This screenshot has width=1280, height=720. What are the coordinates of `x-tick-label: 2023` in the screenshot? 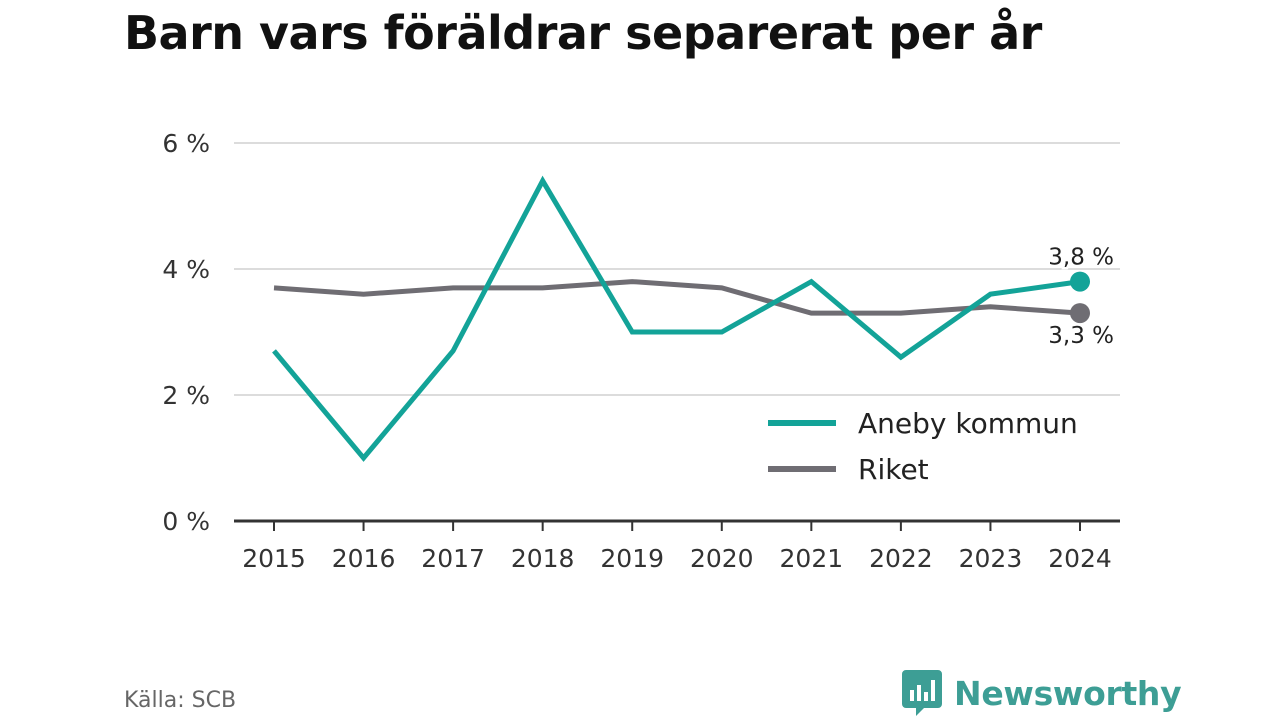 It's located at (991, 558).